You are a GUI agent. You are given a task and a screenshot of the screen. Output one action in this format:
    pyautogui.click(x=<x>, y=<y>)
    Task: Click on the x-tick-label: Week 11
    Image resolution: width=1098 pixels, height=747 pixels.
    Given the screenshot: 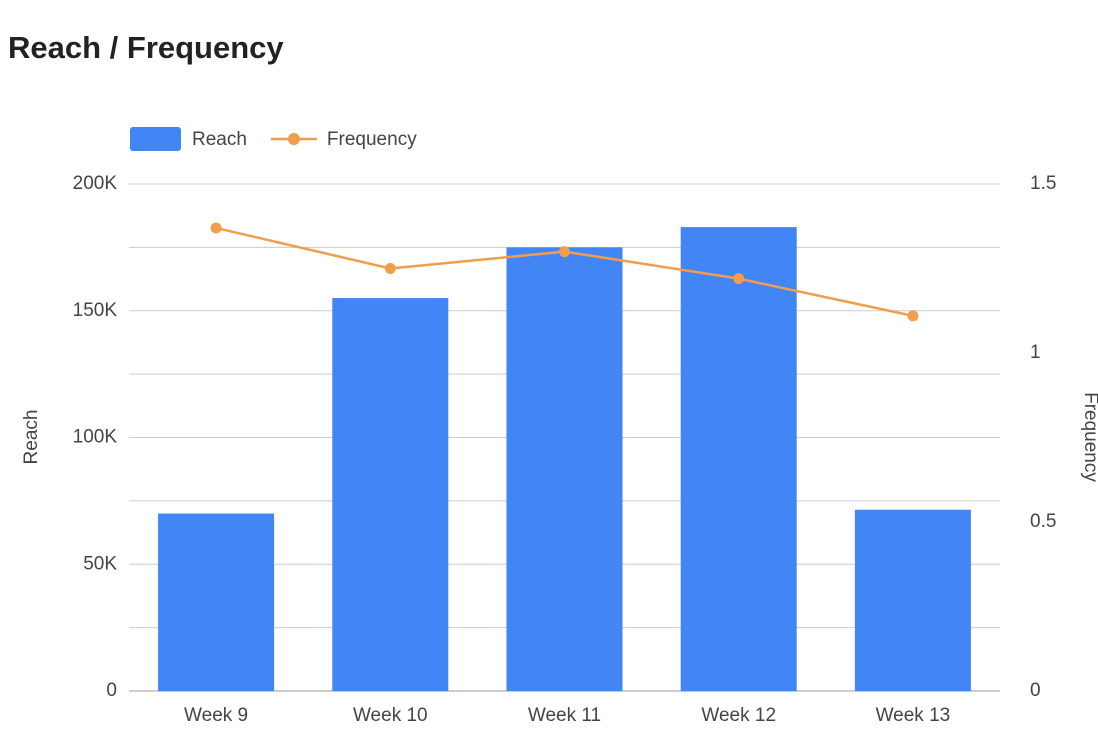 What is the action you would take?
    pyautogui.click(x=564, y=715)
    